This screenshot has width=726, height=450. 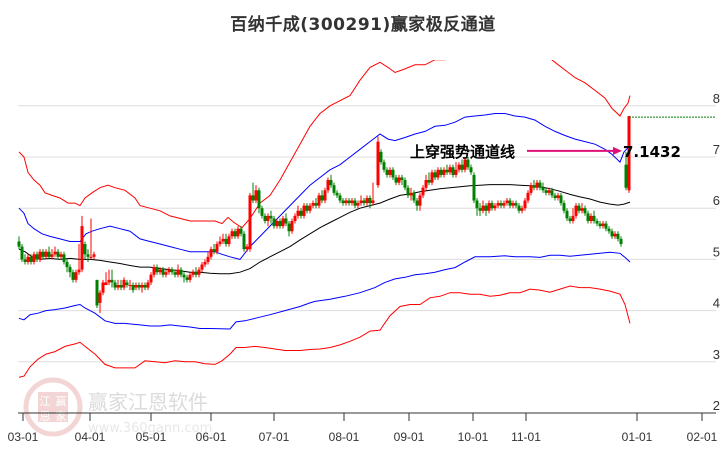 What do you see at coordinates (45, 401) in the screenshot?
I see `svg-text: 江` at bounding box center [45, 401].